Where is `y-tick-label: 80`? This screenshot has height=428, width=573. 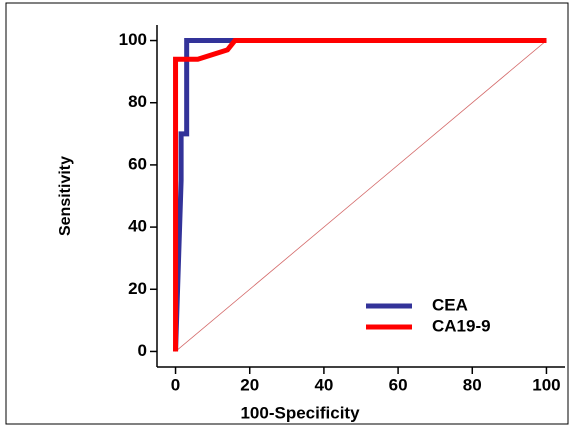
y-tick-label: 80 is located at coordinates (137, 101).